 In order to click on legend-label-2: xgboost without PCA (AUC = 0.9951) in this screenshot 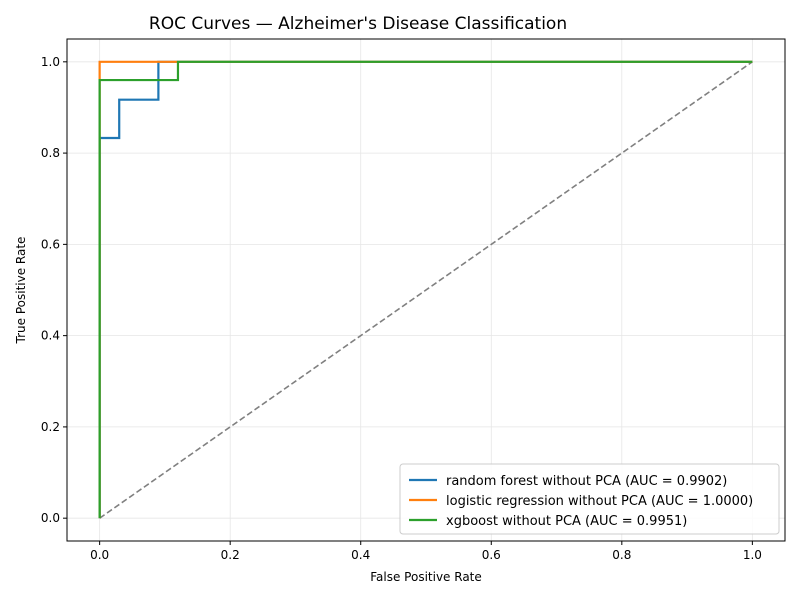, I will do `click(566, 521)`.